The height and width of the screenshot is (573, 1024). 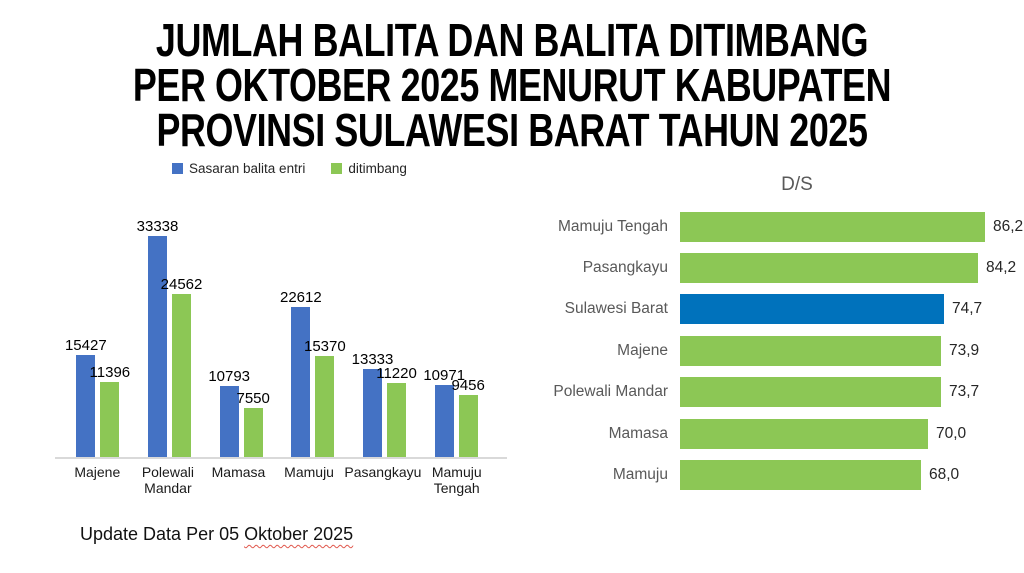 What do you see at coordinates (247, 168) in the screenshot?
I see `legend-label-sasaran: Sasaran balita entri` at bounding box center [247, 168].